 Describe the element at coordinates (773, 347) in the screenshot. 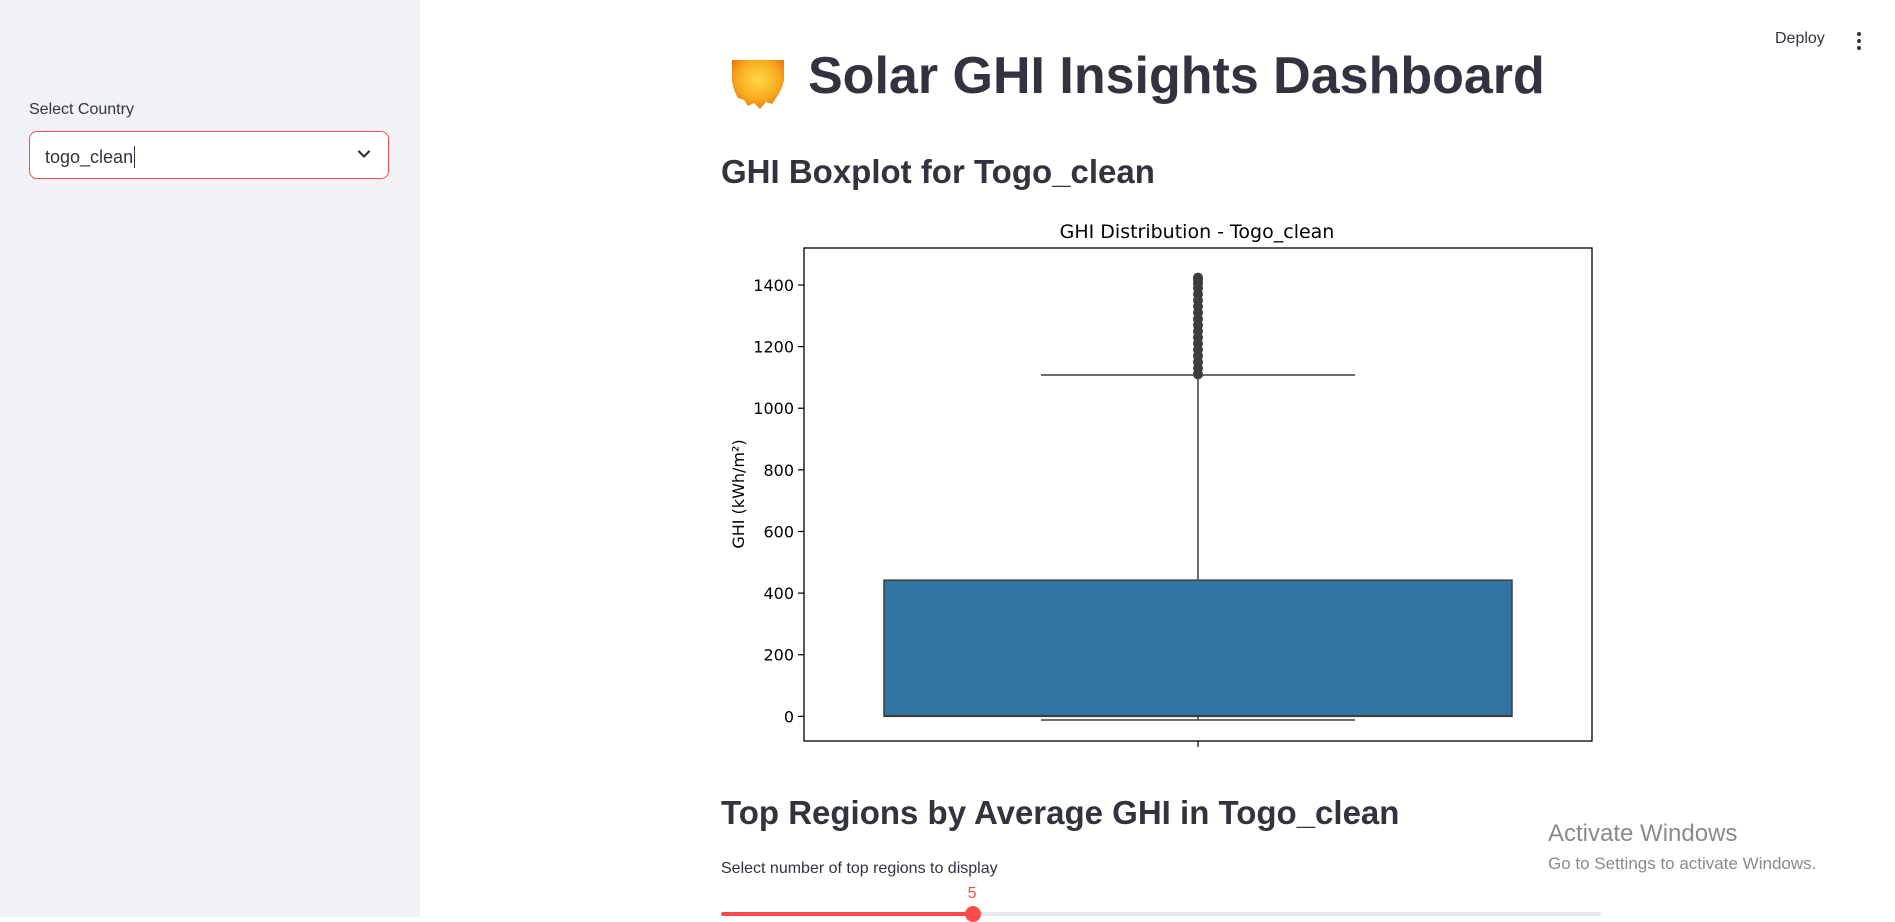

I see `y-tick-label: 1200` at that location.